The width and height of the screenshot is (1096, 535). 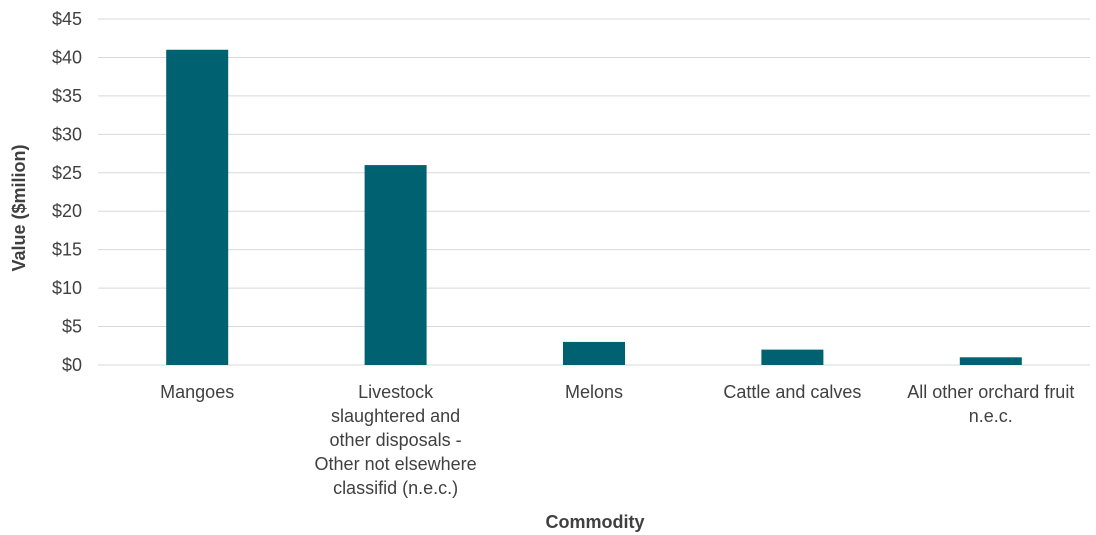 I want to click on x-category-label-line: Livestock, so click(x=396, y=392).